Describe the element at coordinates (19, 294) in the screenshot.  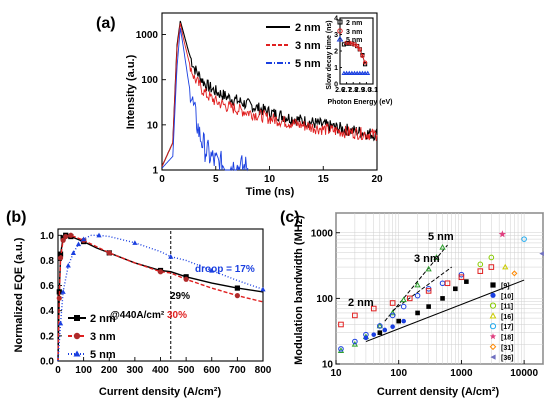
I see `panel-b-y-axis-label: Normalized EQE (a.u.)` at that location.